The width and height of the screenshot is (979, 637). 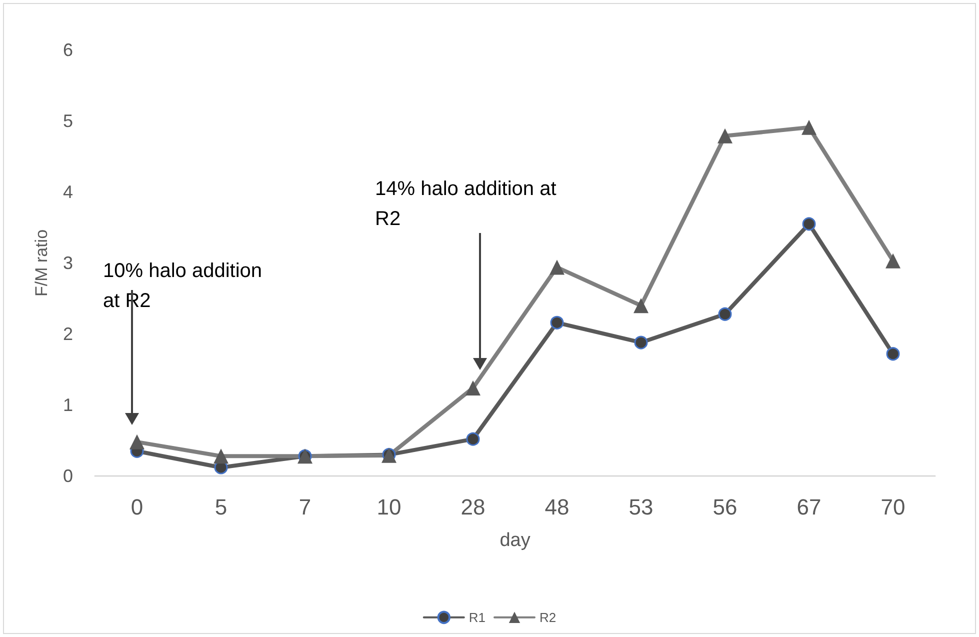 What do you see at coordinates (515, 540) in the screenshot?
I see `x-axis-title: day` at bounding box center [515, 540].